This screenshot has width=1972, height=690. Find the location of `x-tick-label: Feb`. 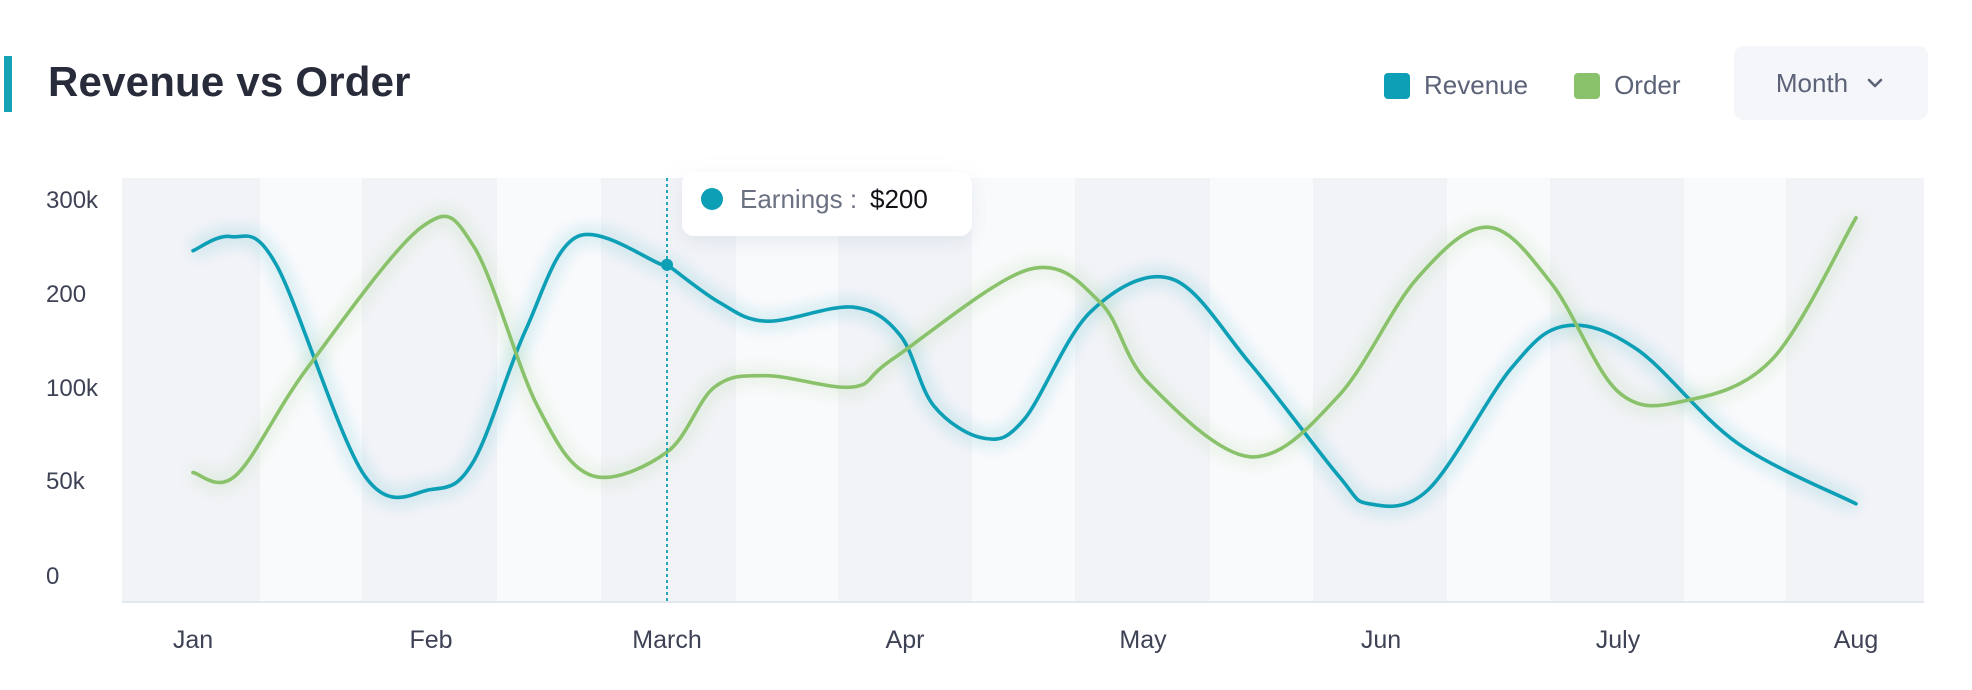

x-tick-label: Feb is located at coordinates (430, 640).